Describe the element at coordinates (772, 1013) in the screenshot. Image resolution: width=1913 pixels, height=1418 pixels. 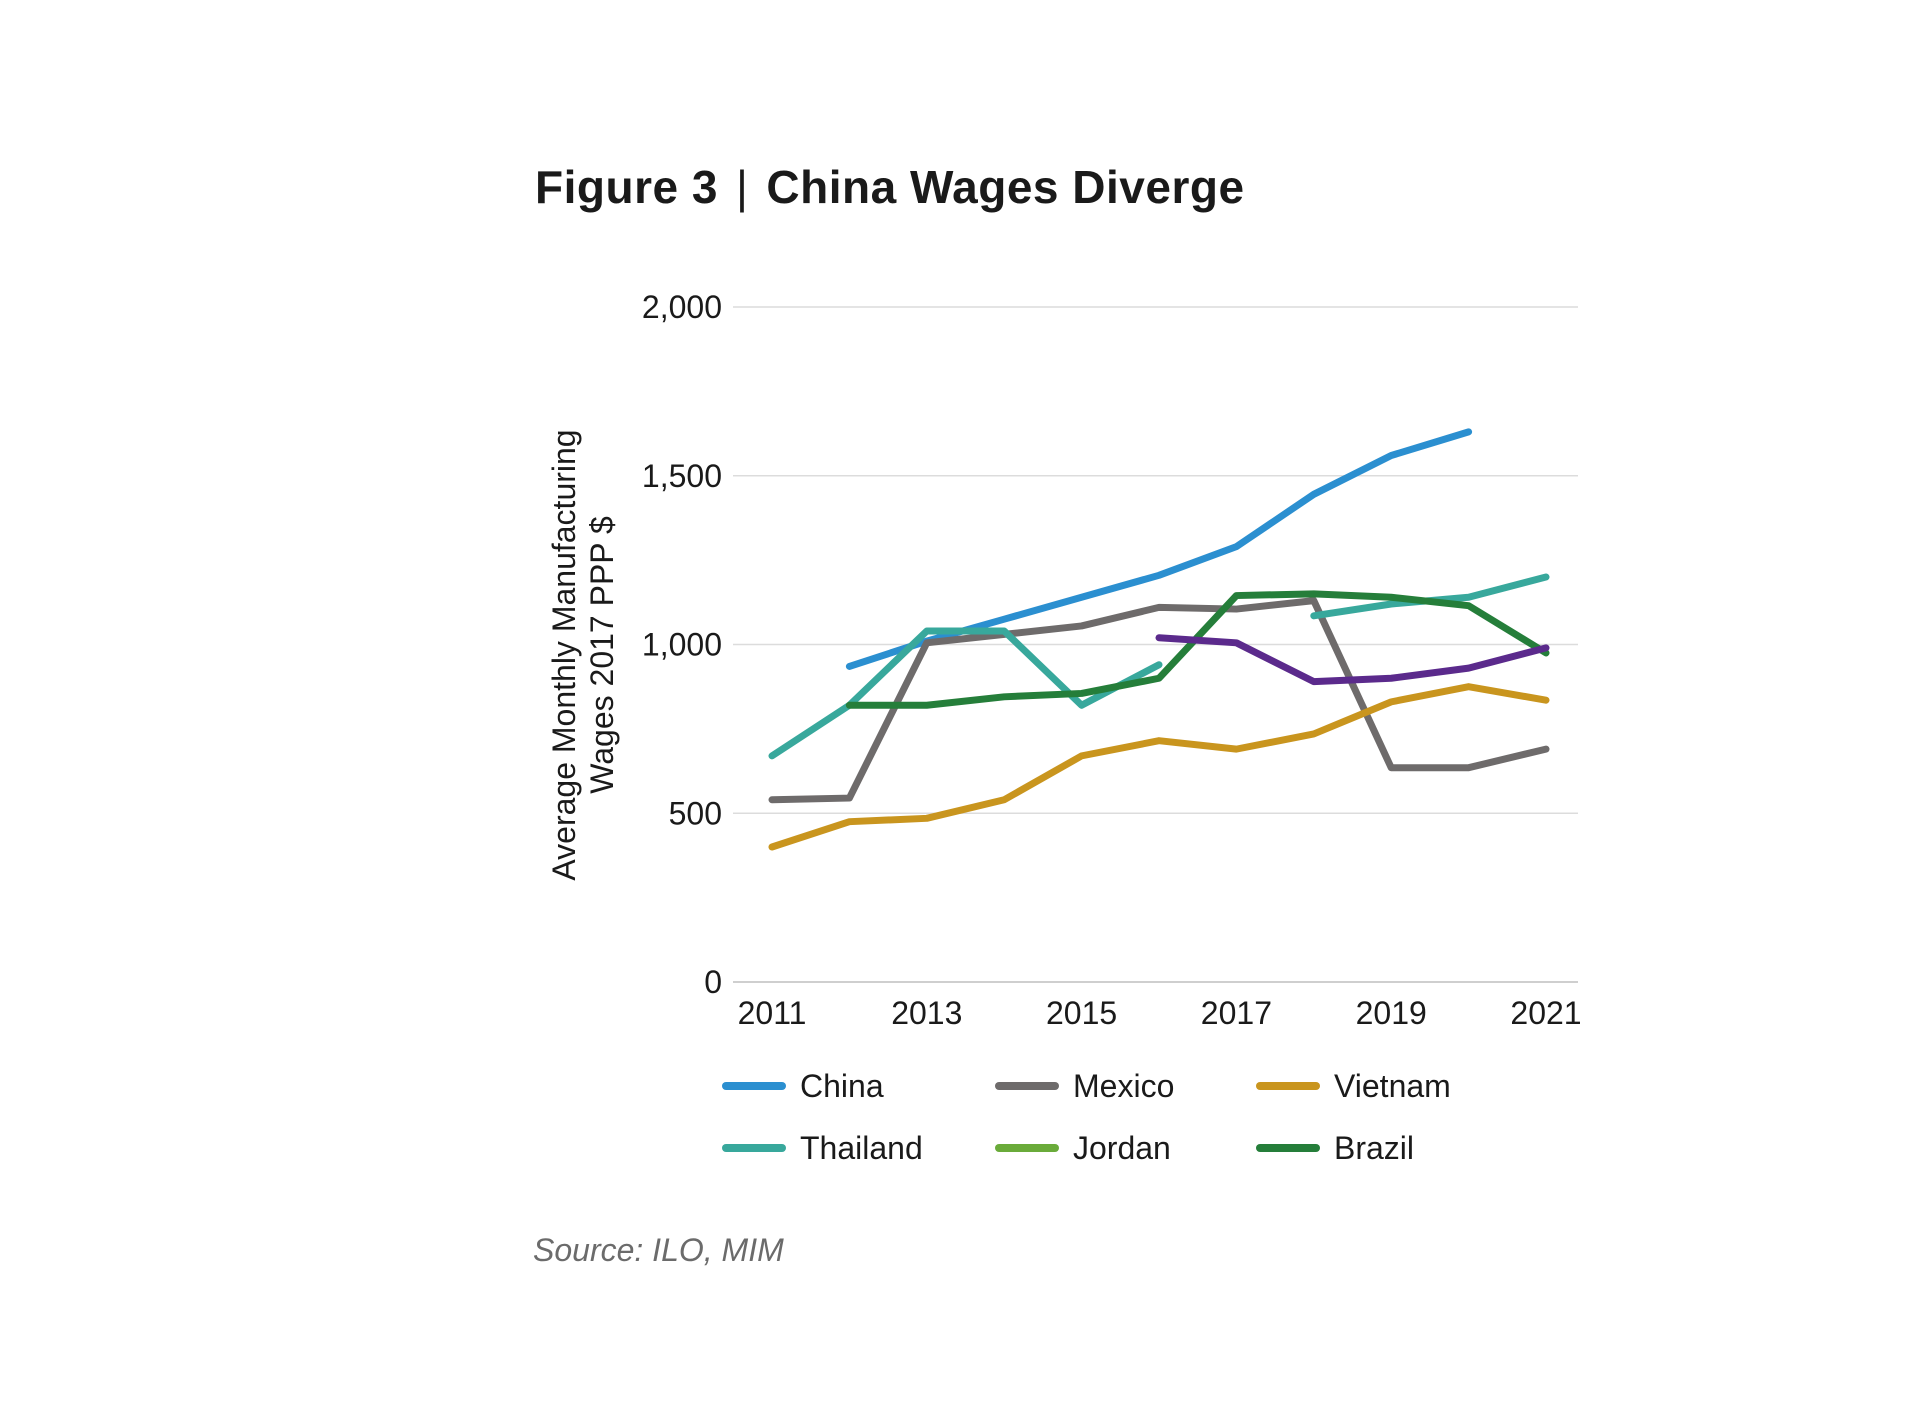
I see `x-tick-label: 2011` at that location.